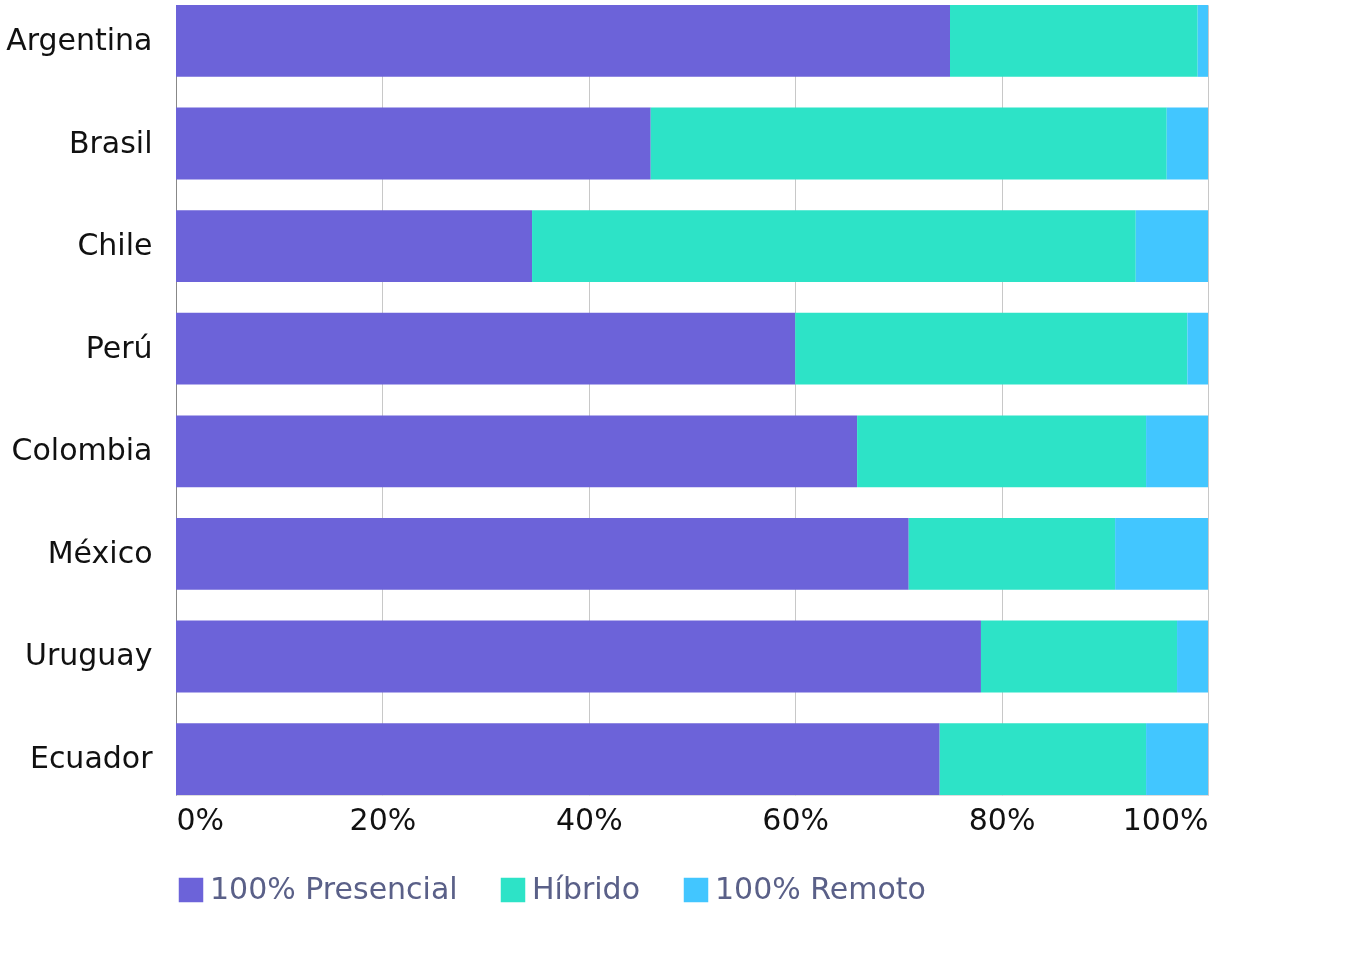  Describe the element at coordinates (586, 888) in the screenshot. I see `legend-label: Híbrido` at that location.